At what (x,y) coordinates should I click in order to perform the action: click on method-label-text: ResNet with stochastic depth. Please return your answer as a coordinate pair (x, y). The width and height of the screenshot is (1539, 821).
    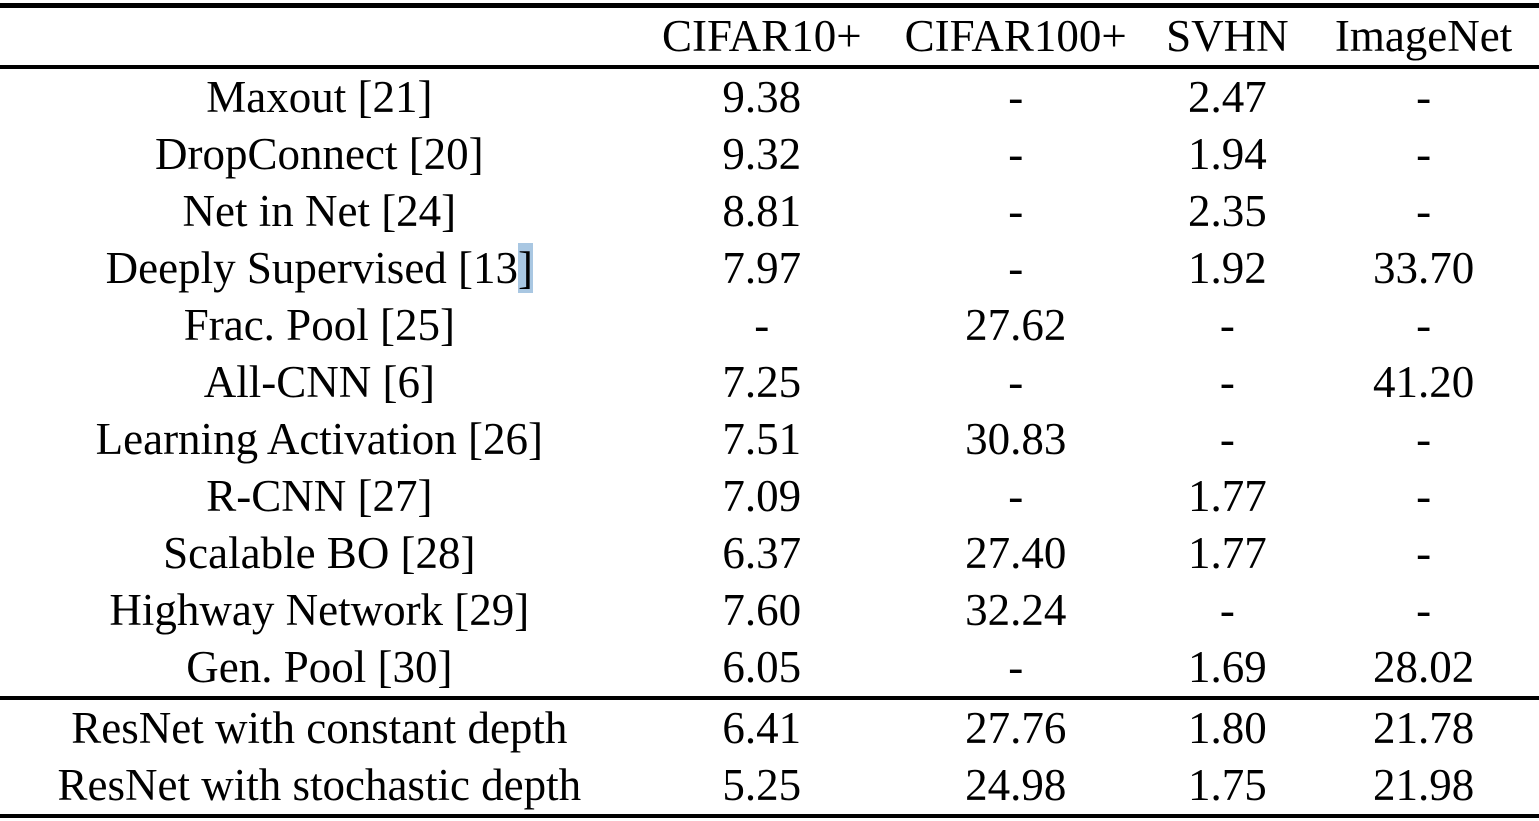
    Looking at the image, I should click on (319, 785).